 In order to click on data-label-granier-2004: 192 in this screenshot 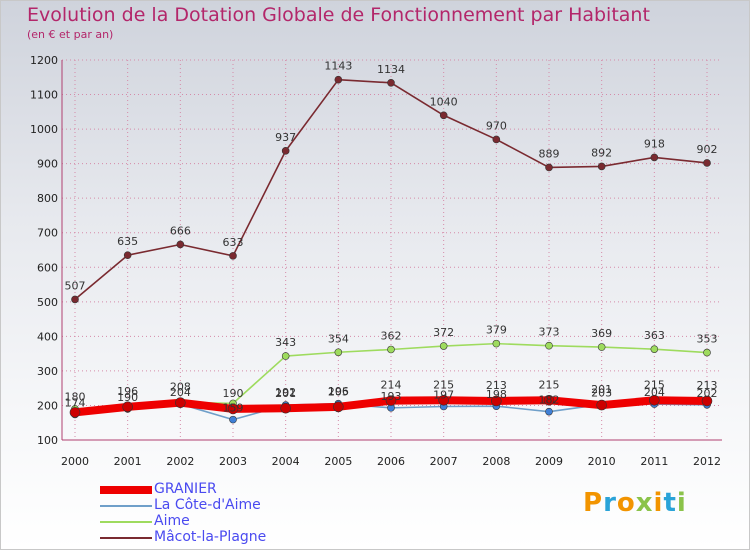, I will do `click(285, 392)`.